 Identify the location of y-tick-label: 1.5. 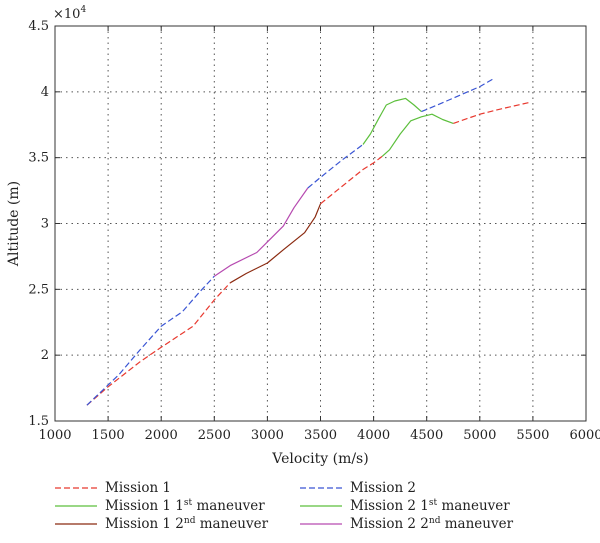
(38, 421).